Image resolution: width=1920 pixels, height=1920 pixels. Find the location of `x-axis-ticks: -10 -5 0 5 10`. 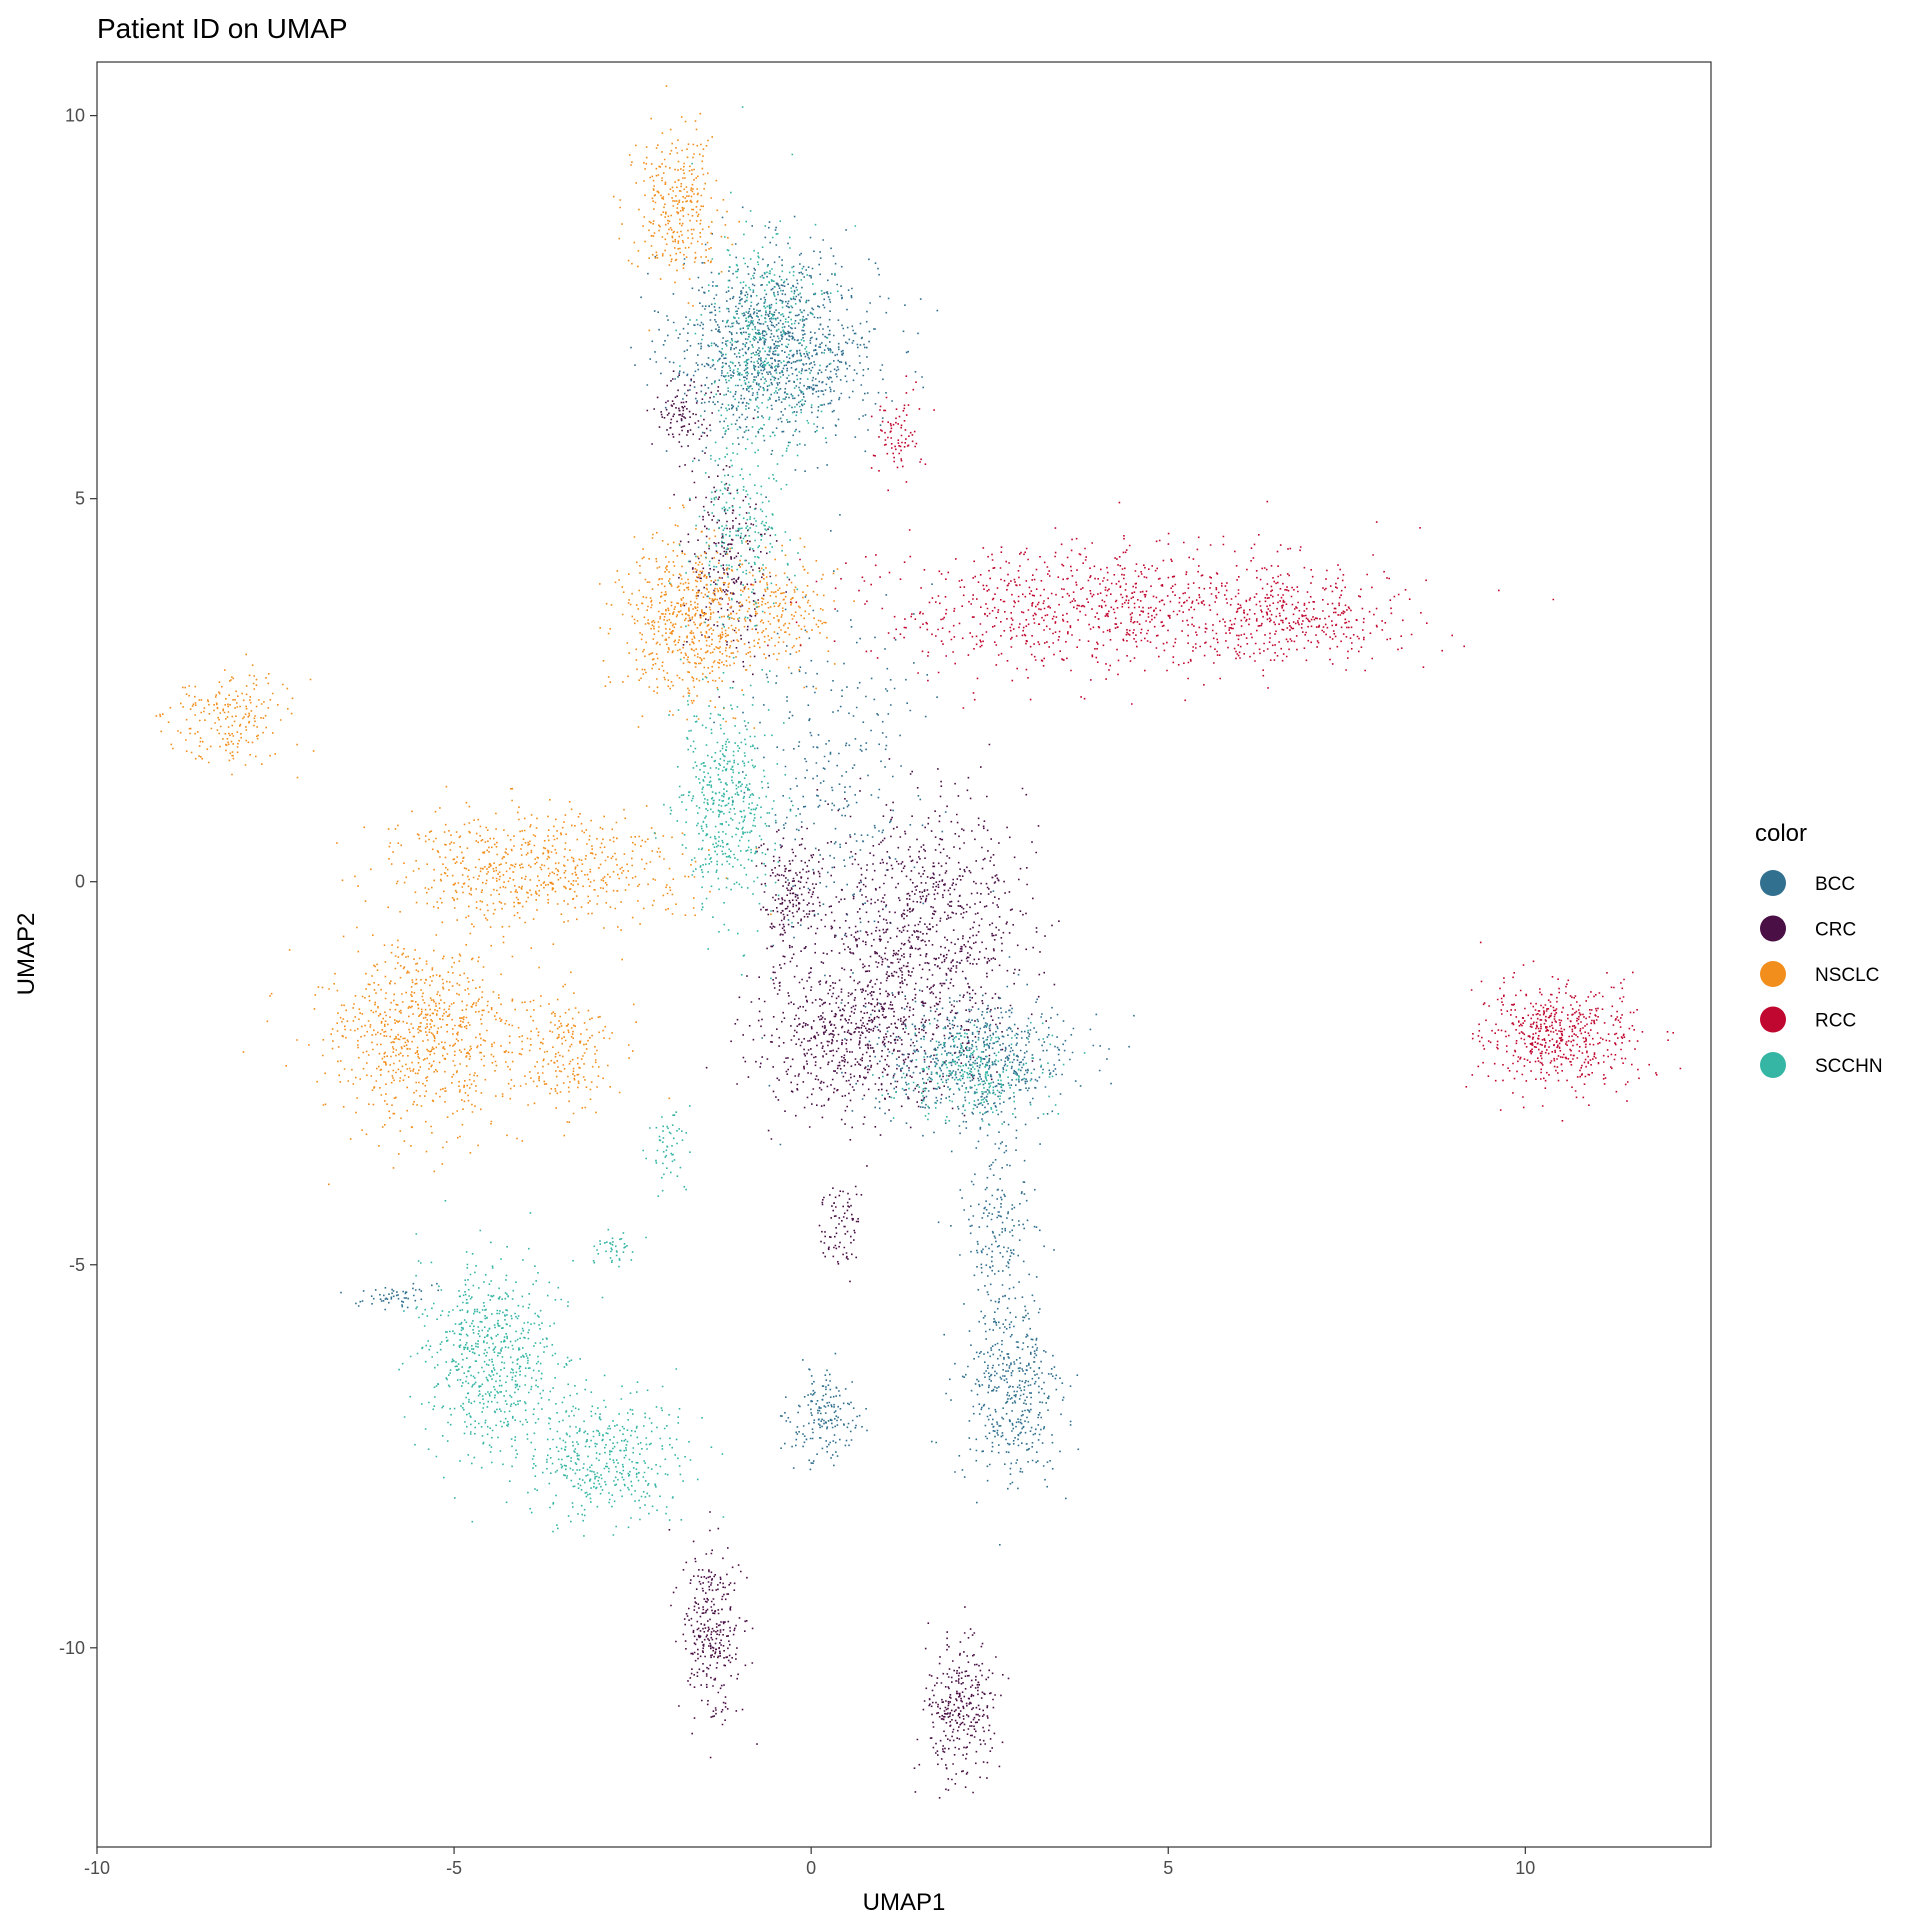

x-axis-ticks: -10 -5 0 5 10 is located at coordinates (809, 1862).